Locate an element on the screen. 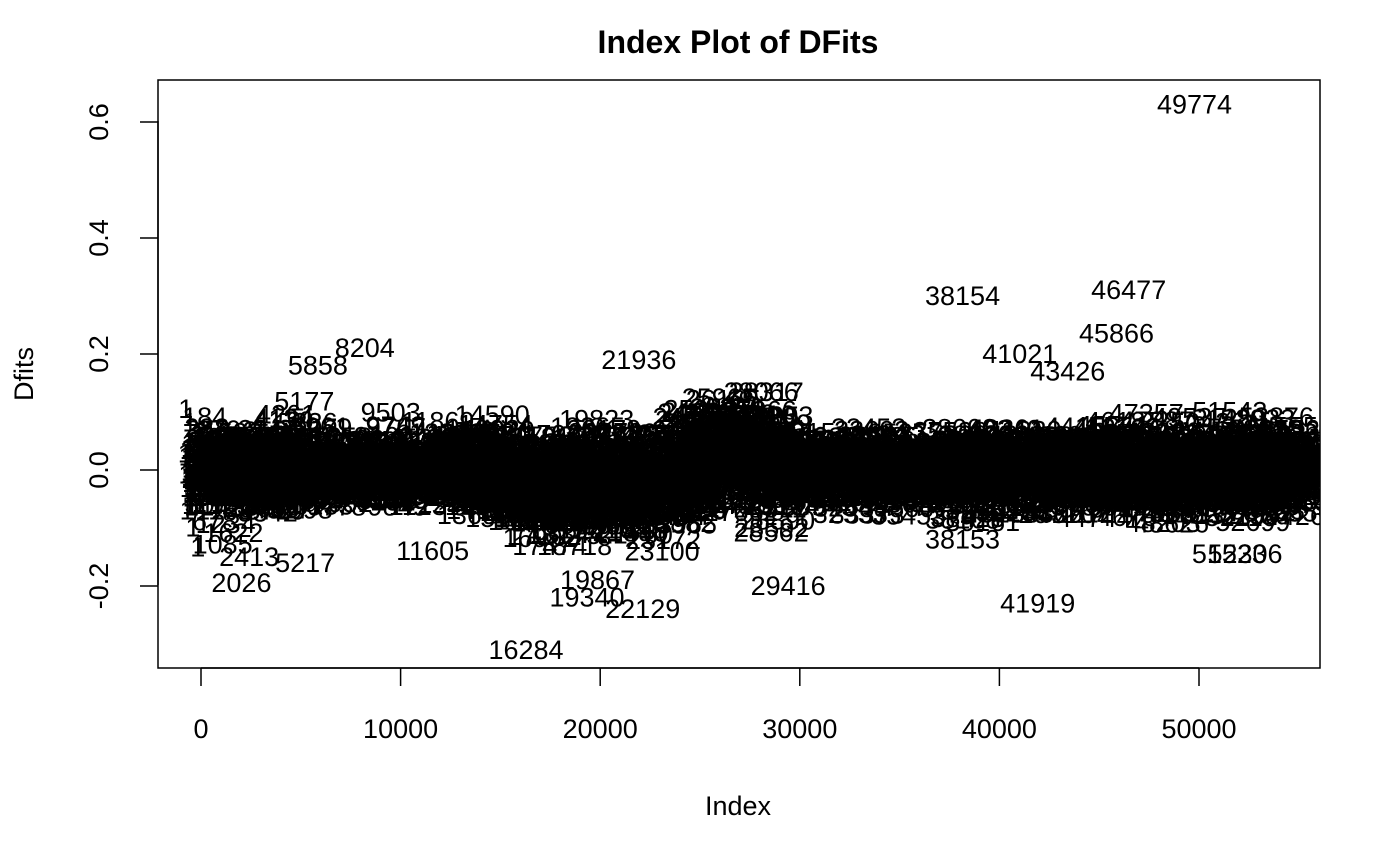 The height and width of the screenshot is (865, 1400). y-tick-label: 0.6 is located at coordinates (99, 122).